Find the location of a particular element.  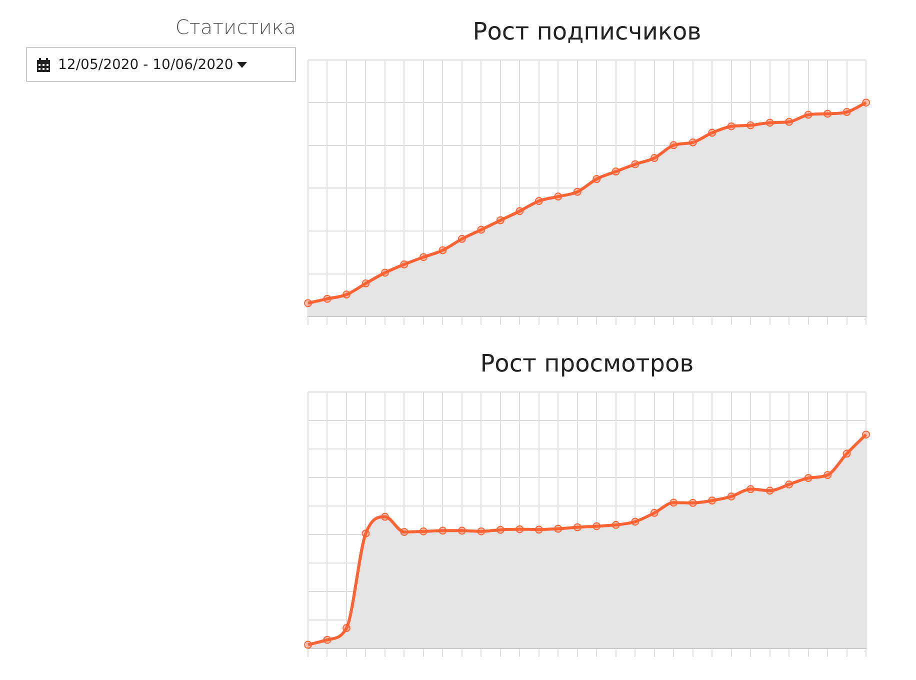

text: 12/05/2020 - 10/06/2020 is located at coordinates (146, 64).